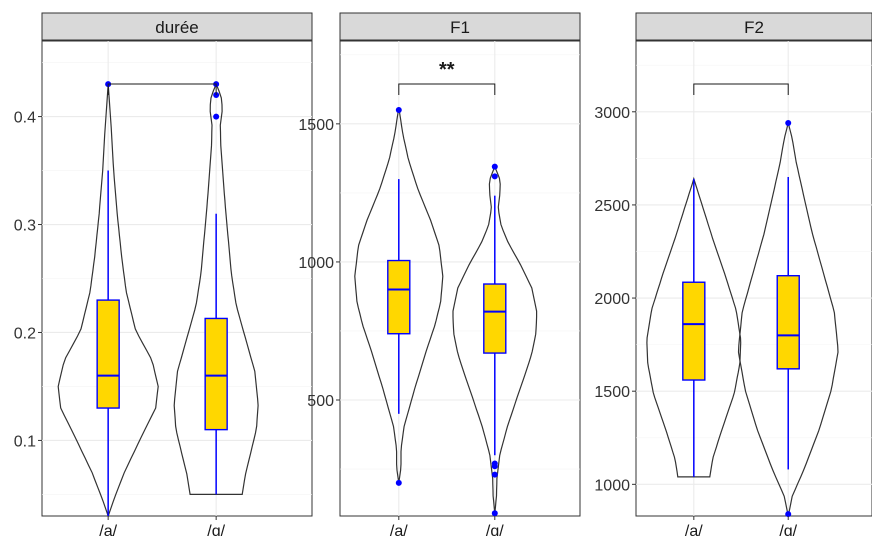  Describe the element at coordinates (612, 206) in the screenshot. I see `y-tick-label: 2500` at that location.